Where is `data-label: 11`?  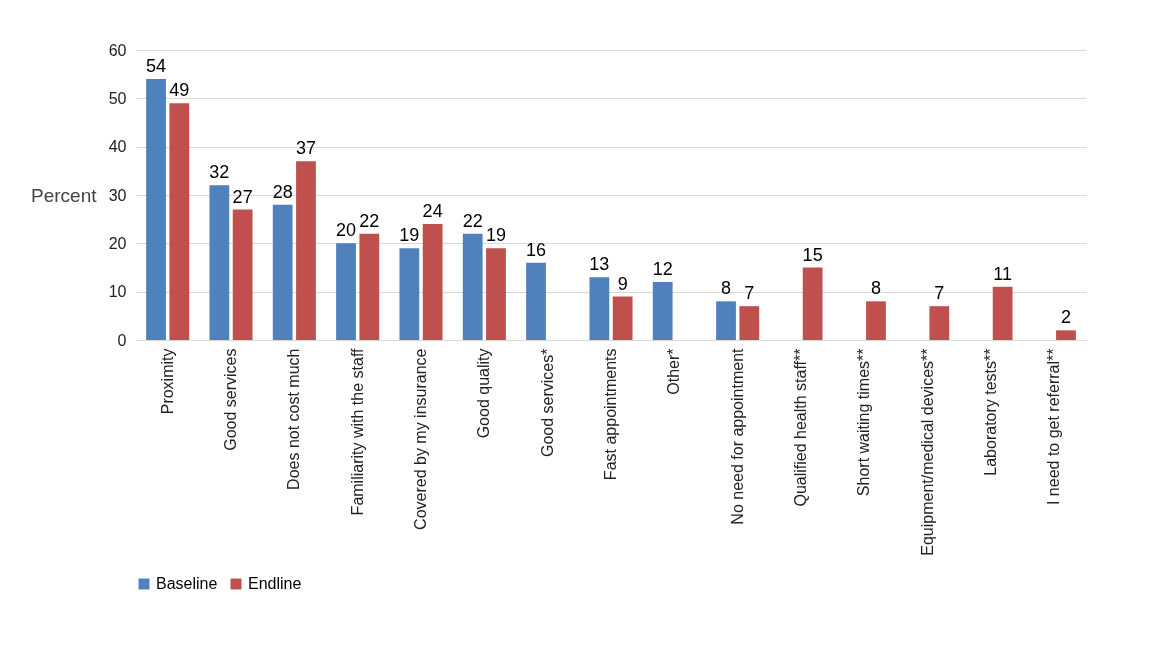
data-label: 11 is located at coordinates (1002, 273).